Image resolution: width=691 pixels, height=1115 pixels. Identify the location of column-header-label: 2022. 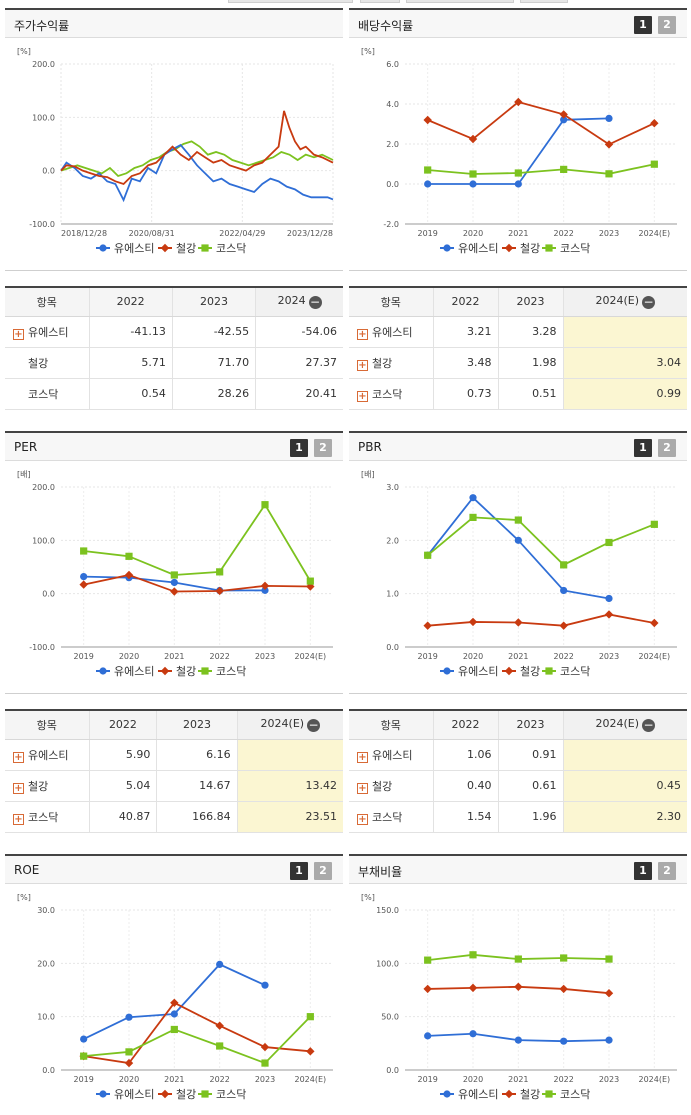
(130, 302).